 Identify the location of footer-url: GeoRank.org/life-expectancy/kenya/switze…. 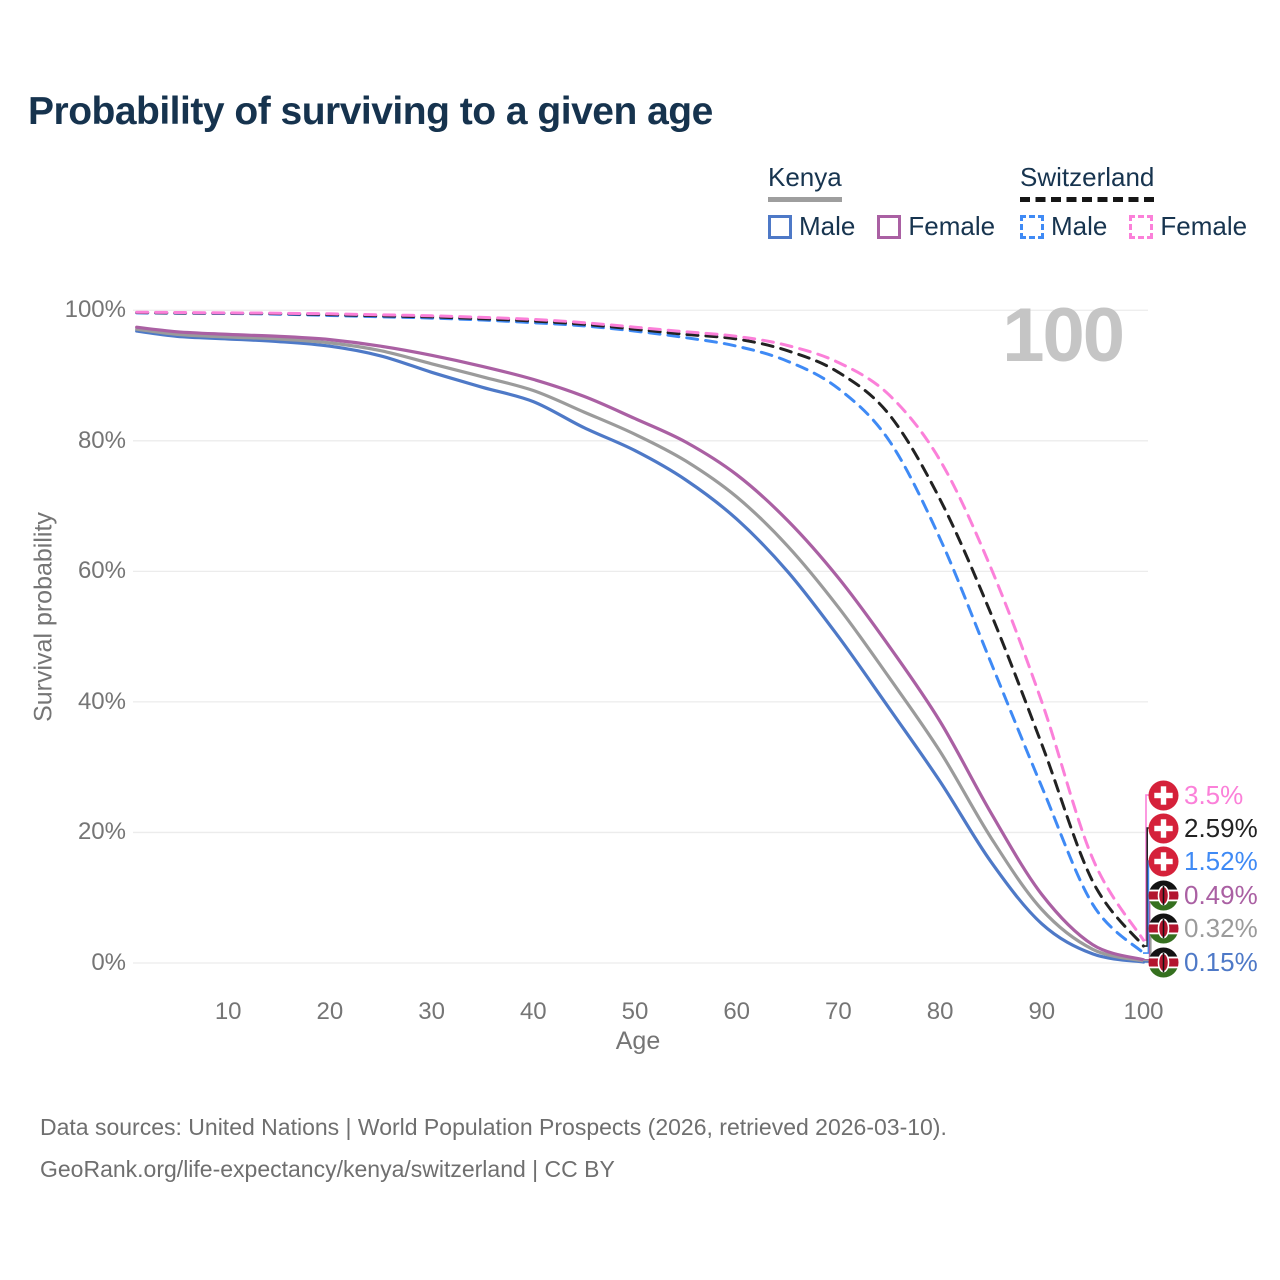
(327, 1169).